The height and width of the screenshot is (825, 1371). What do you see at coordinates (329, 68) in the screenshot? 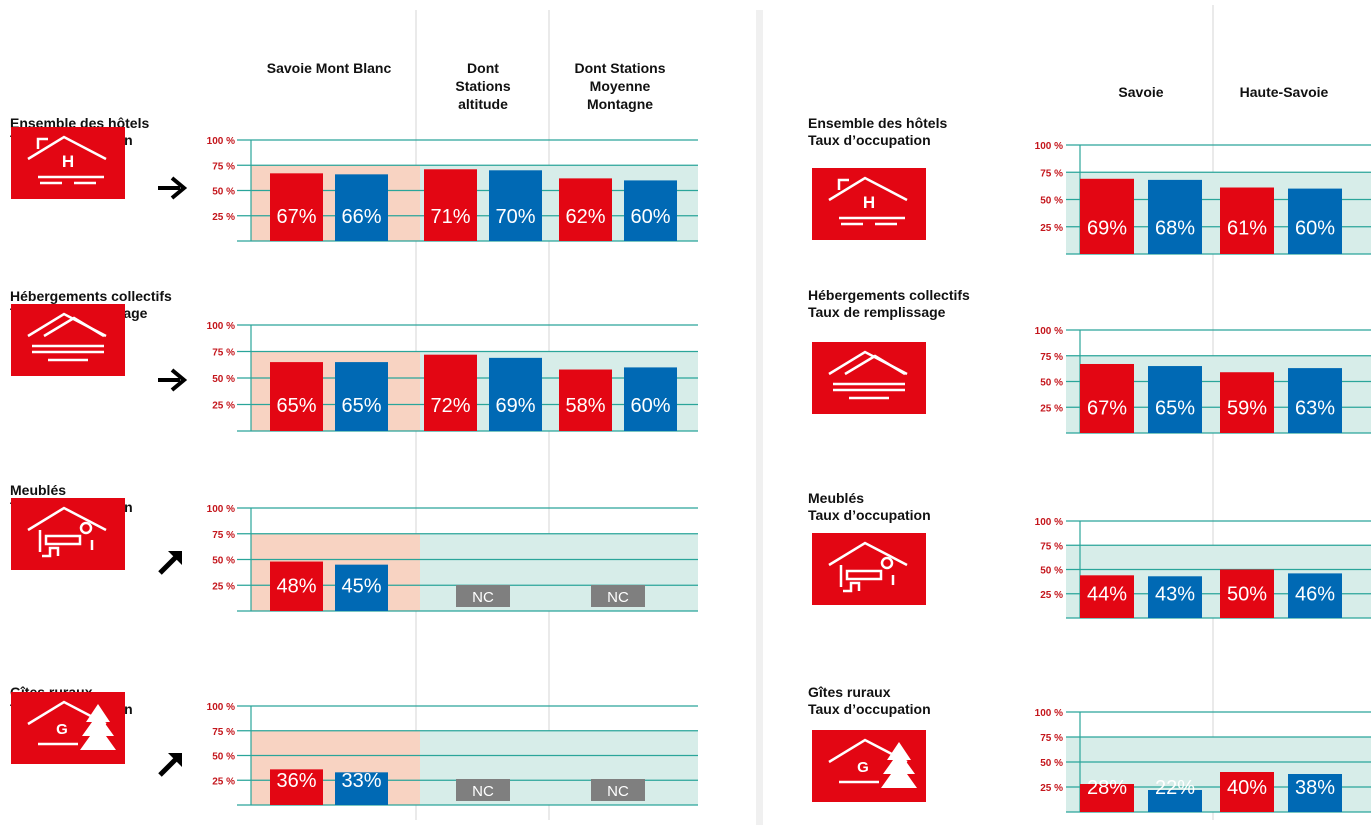
I see `column-header: Savoie Mont Blanc` at bounding box center [329, 68].